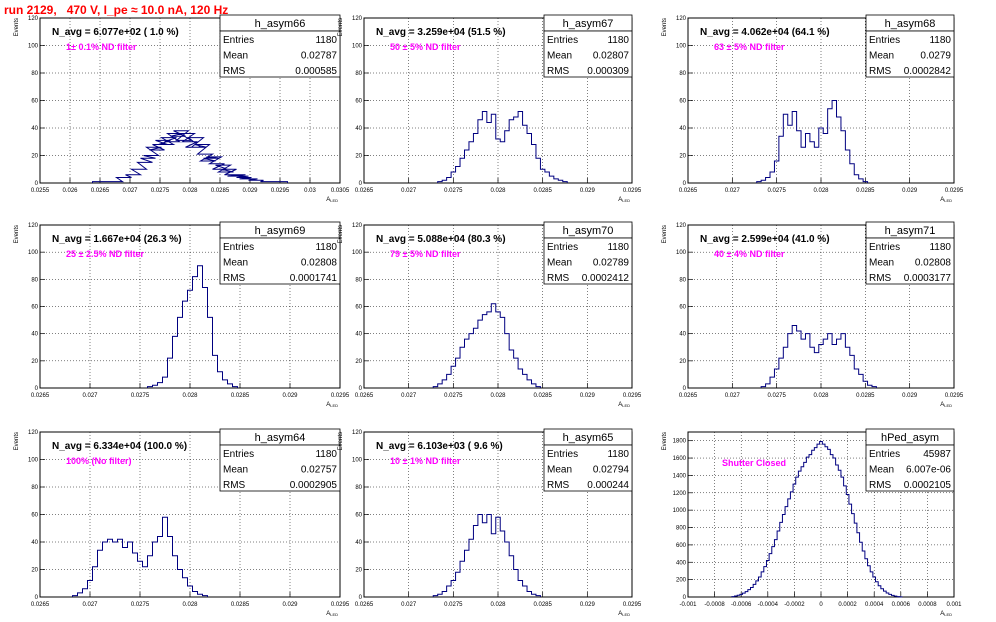 The image size is (996, 622). Describe the element at coordinates (754, 463) in the screenshot. I see `filter-label: Shutter Closed` at that location.